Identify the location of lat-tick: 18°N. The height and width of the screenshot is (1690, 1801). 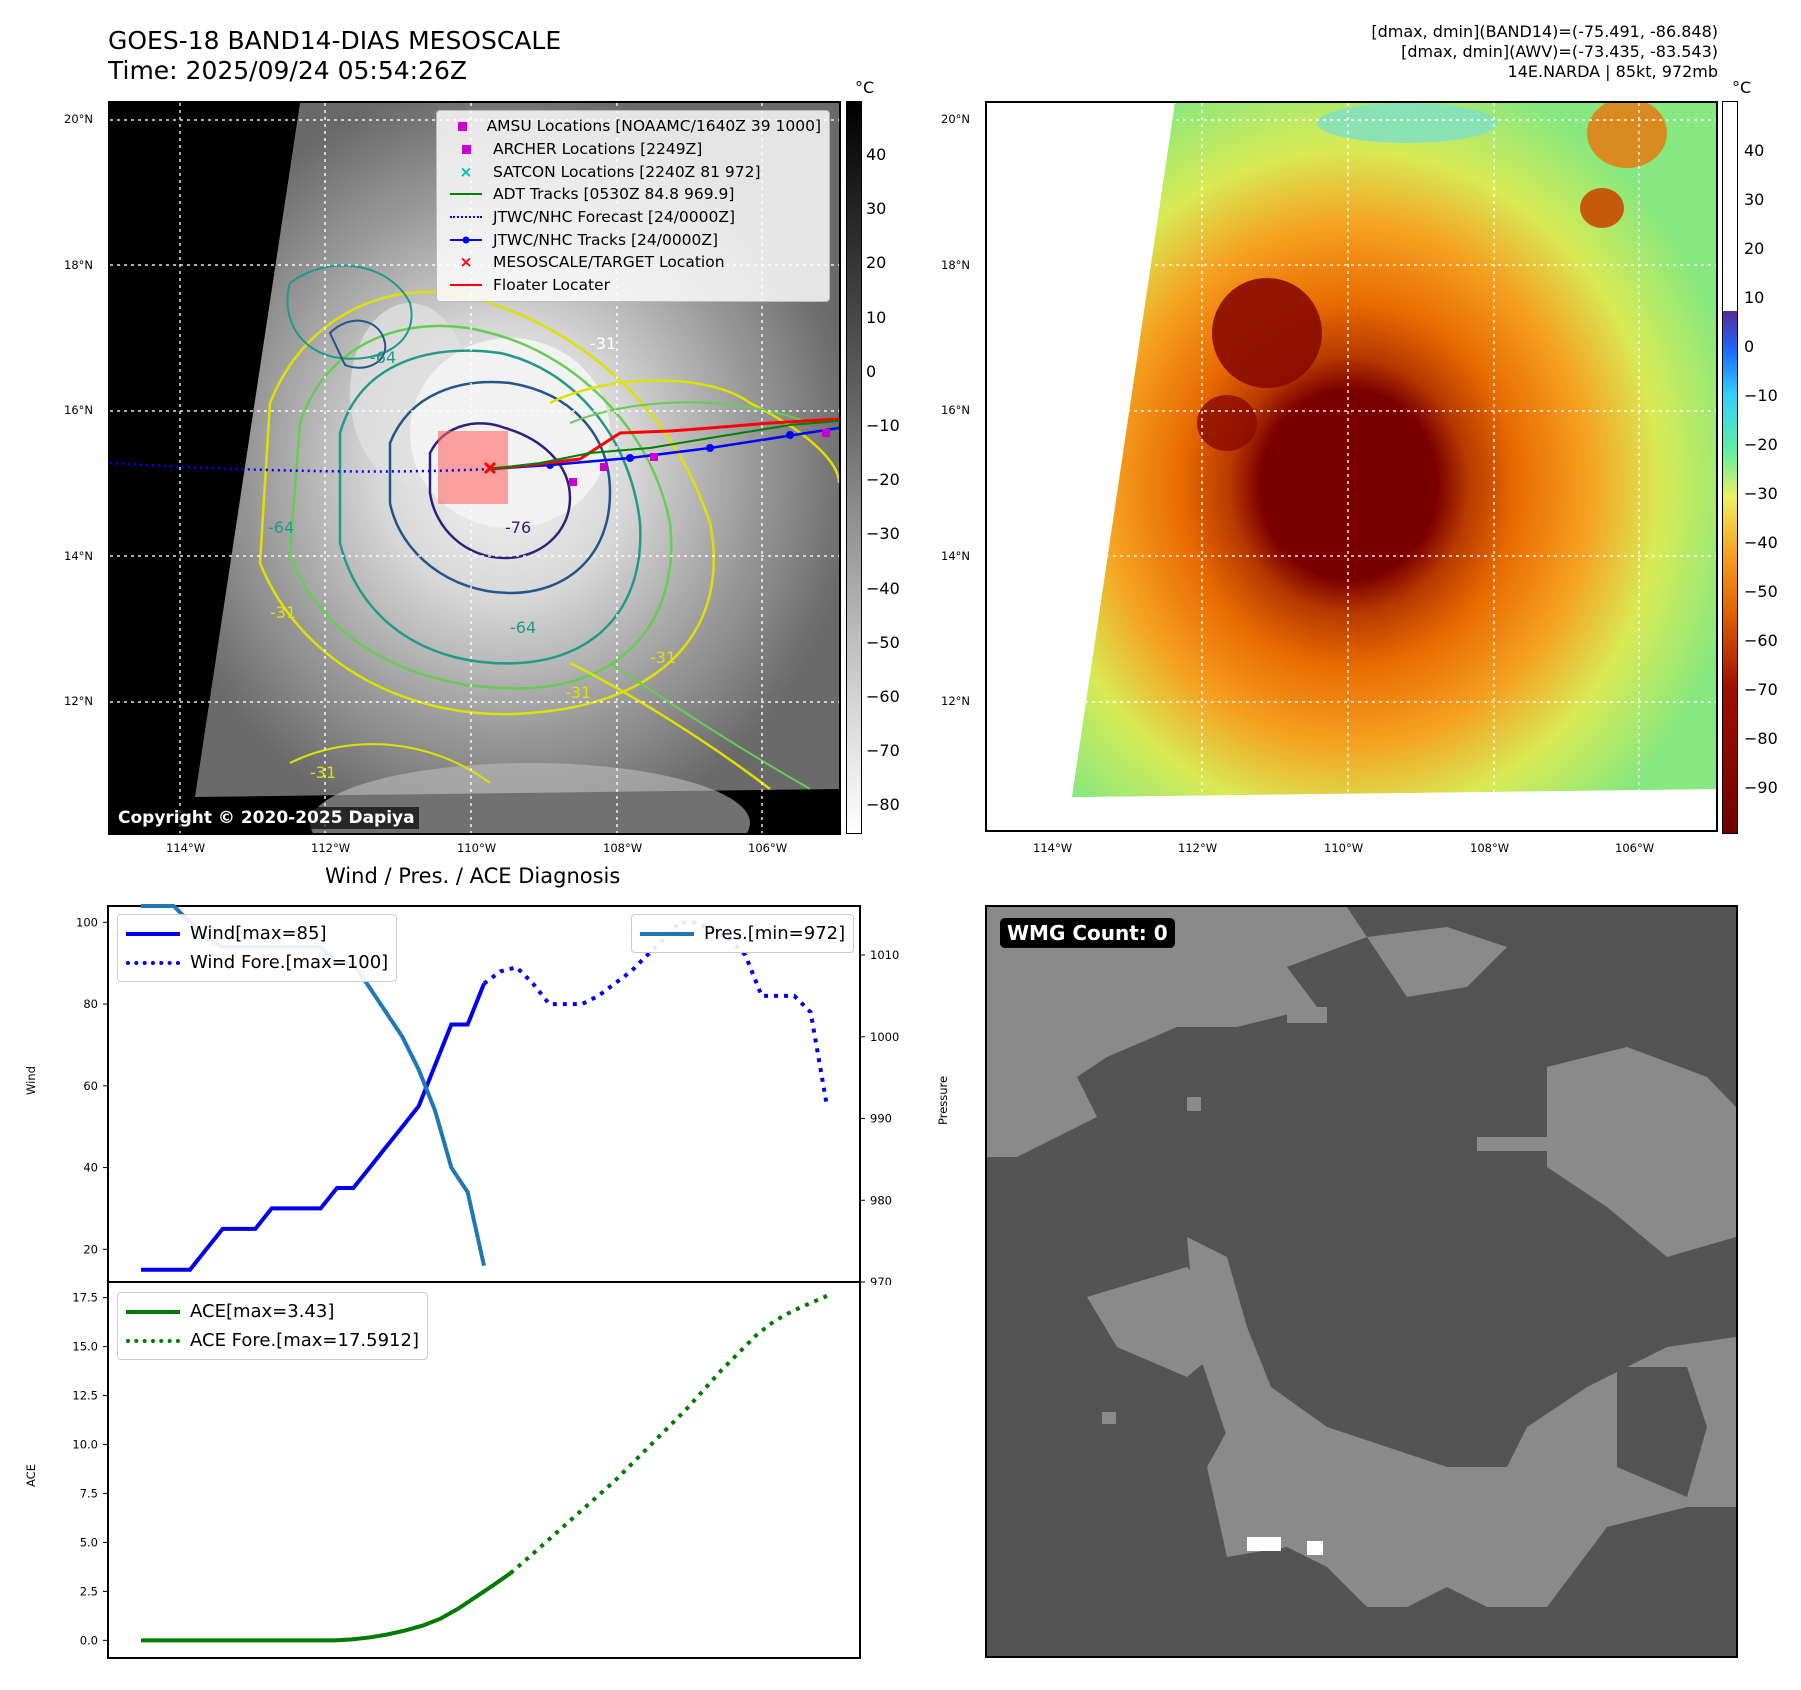
(955, 265).